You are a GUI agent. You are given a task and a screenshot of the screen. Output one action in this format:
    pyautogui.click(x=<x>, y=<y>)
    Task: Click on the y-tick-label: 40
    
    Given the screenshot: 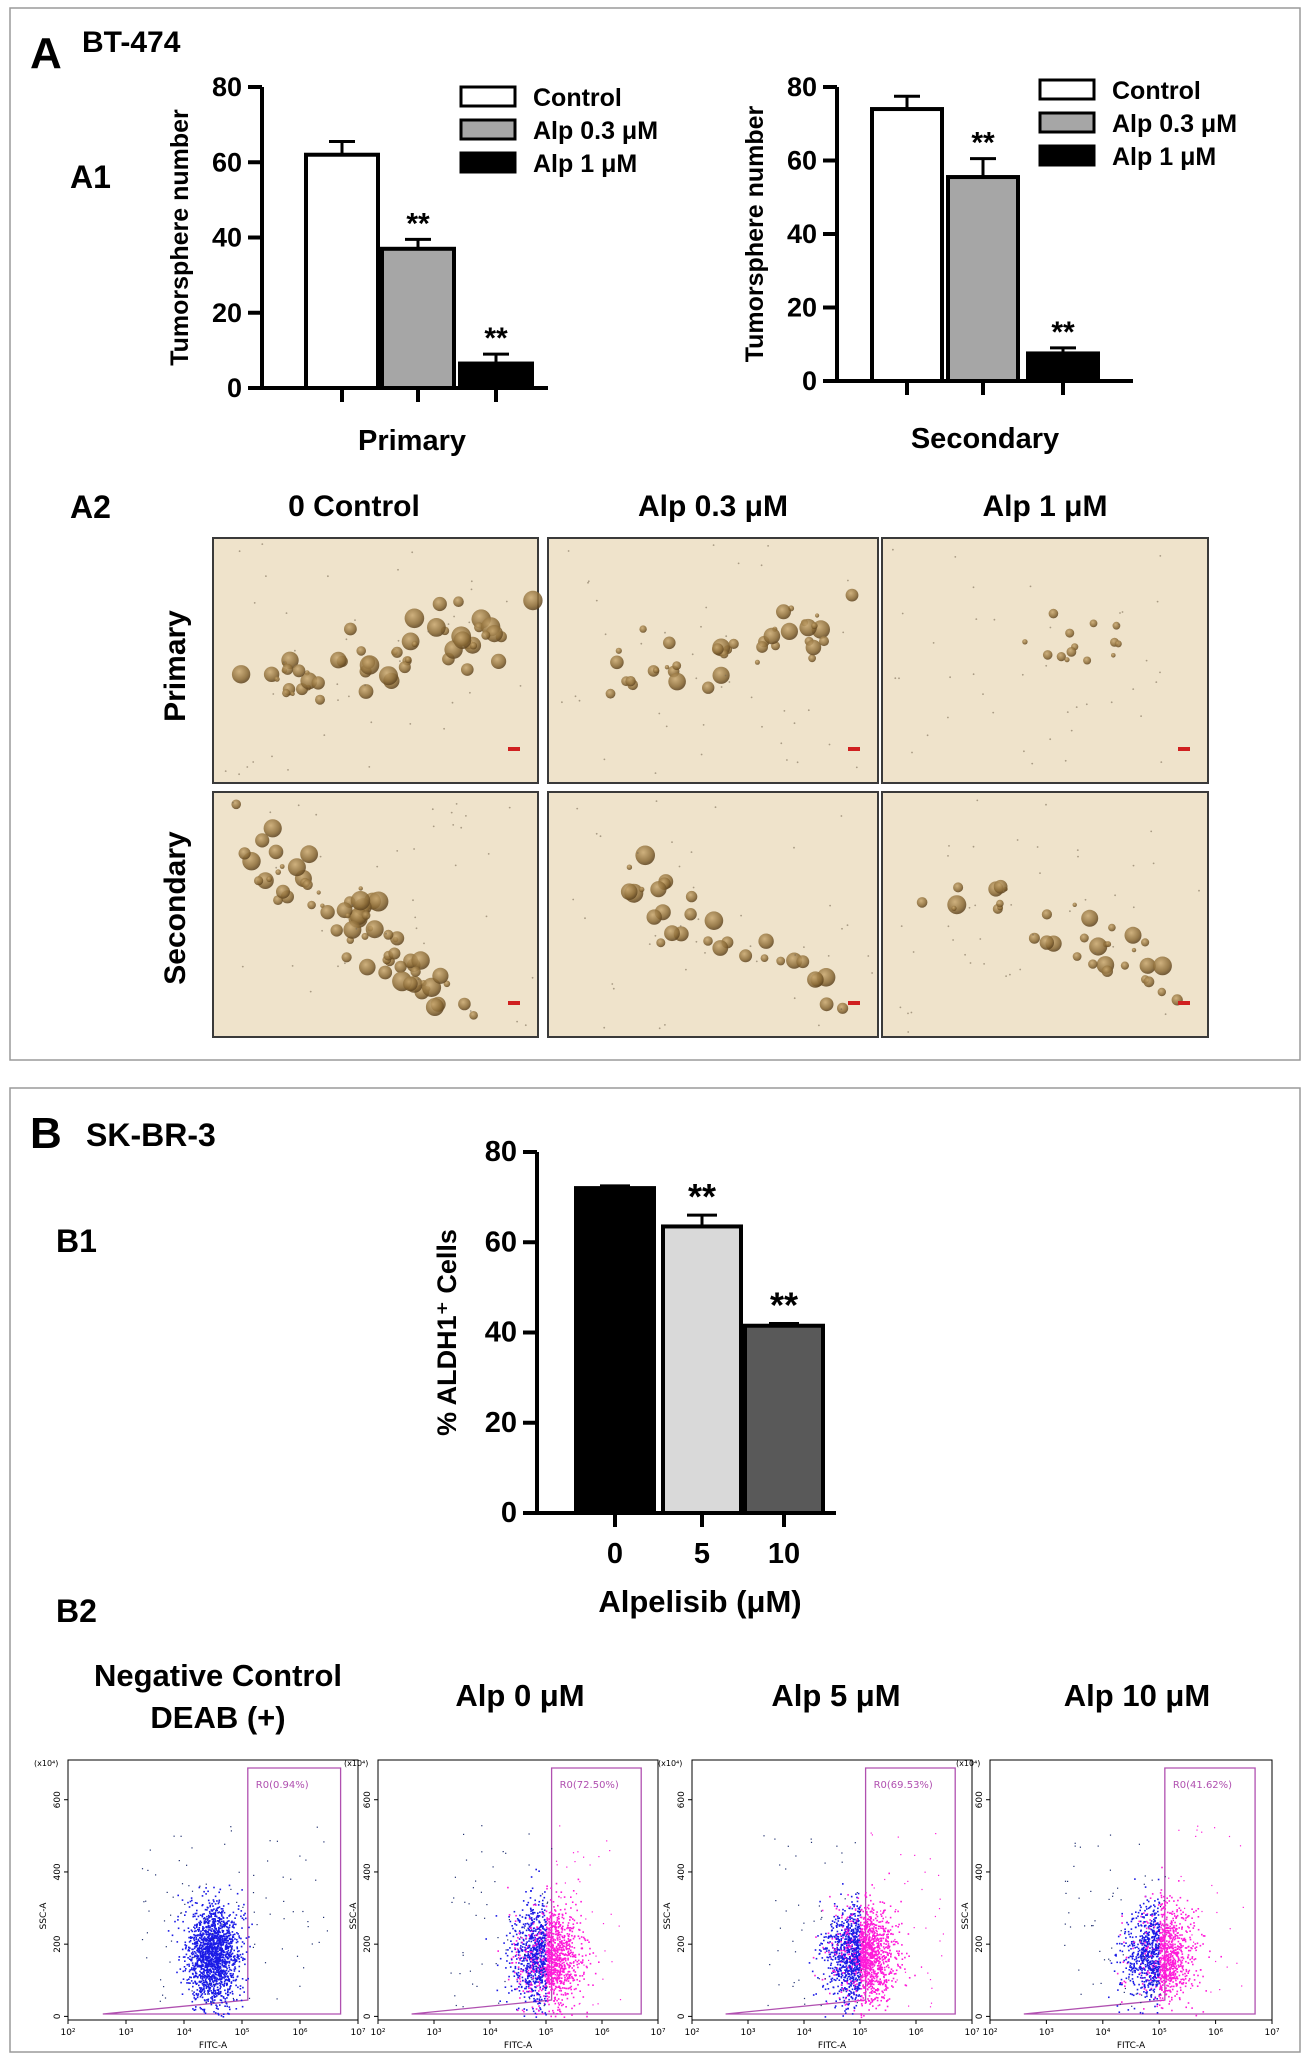 What is the action you would take?
    pyautogui.click(x=802, y=234)
    